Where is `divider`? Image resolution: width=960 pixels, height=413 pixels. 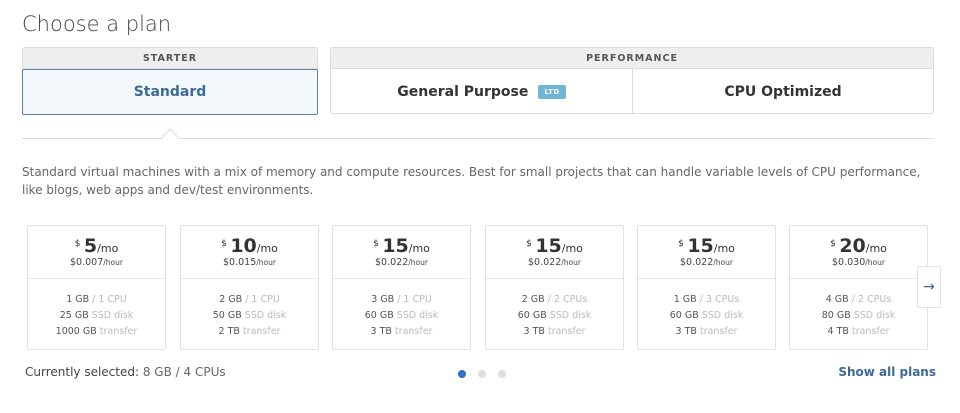
divider is located at coordinates (478, 138).